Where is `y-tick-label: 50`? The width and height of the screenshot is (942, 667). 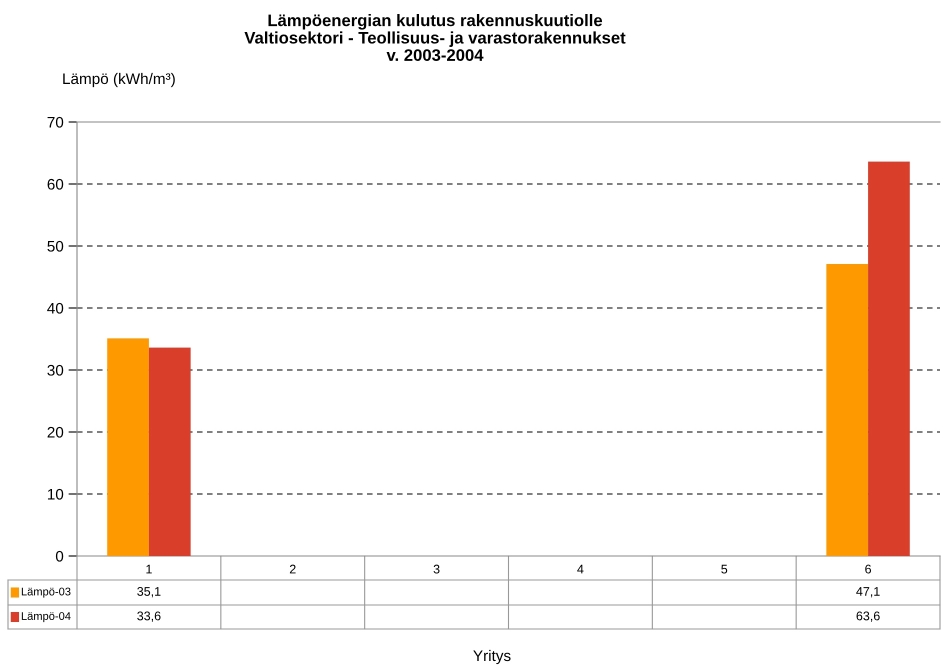 y-tick-label: 50 is located at coordinates (55, 246).